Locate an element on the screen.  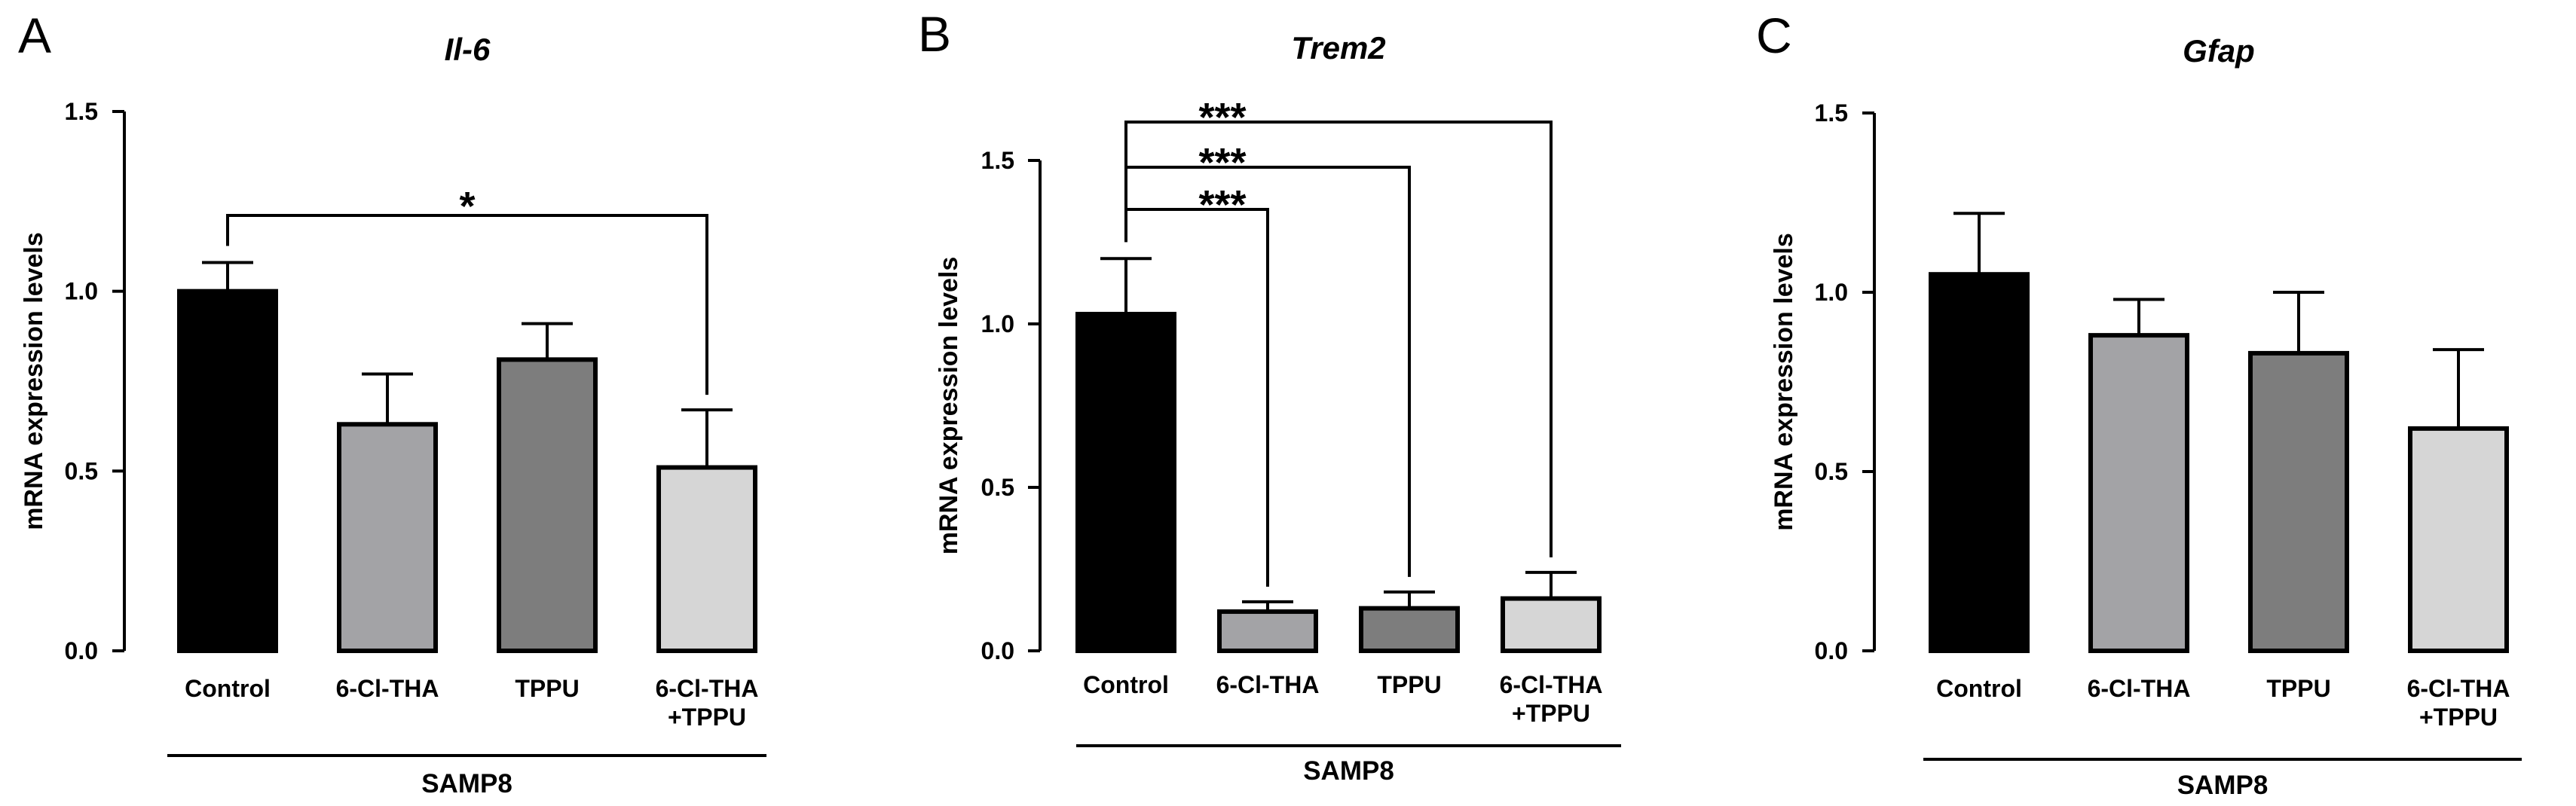
significance-label: * is located at coordinates (467, 206).